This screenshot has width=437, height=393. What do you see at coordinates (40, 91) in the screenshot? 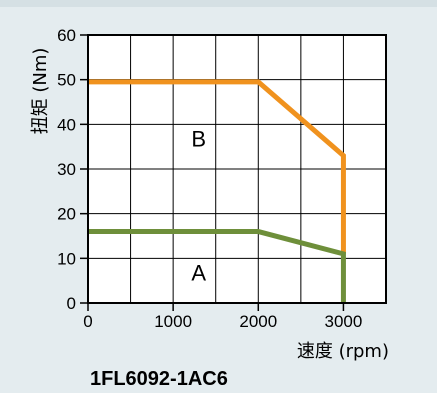
I see `y-axis-label: 扭矩 (Nm)` at bounding box center [40, 91].